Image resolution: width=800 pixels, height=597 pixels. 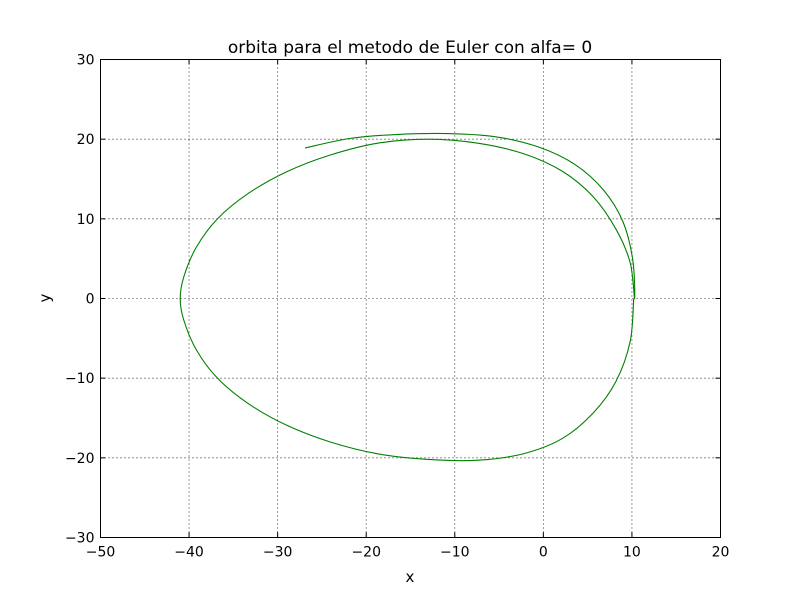 What do you see at coordinates (278, 553) in the screenshot?
I see `x-tick-label: −30` at bounding box center [278, 553].